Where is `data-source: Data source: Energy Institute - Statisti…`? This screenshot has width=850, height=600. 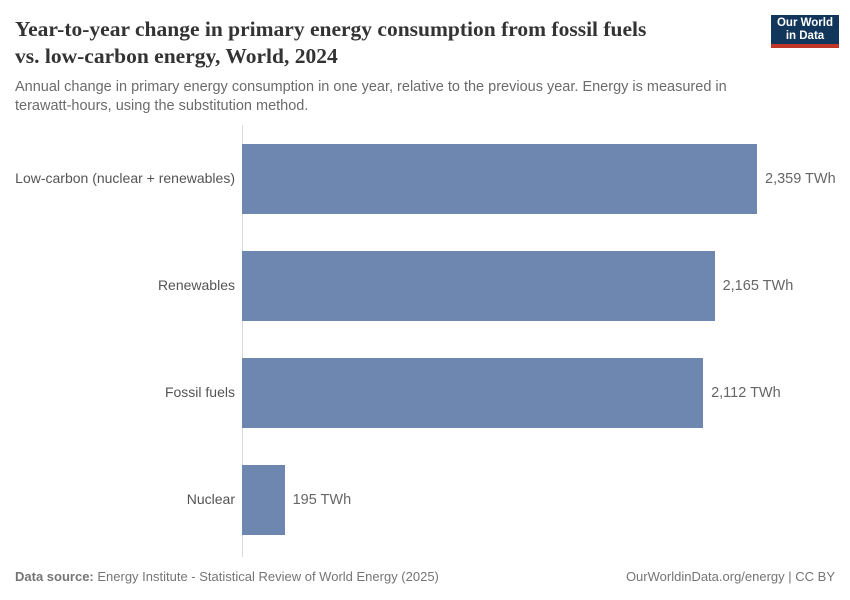
data-source: Data source: Energy Institute - Statisti… is located at coordinates (227, 576).